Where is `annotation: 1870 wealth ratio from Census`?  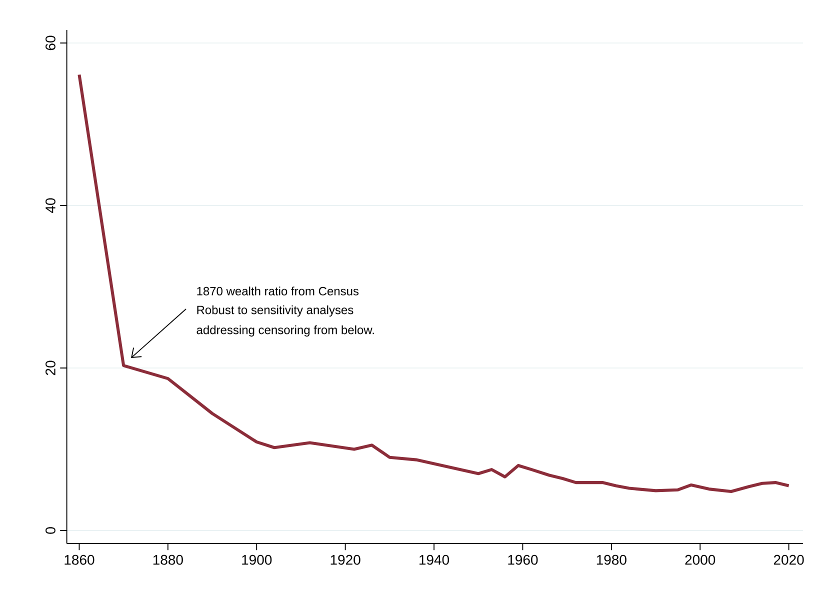
annotation: 1870 wealth ratio from Census is located at coordinates (278, 291).